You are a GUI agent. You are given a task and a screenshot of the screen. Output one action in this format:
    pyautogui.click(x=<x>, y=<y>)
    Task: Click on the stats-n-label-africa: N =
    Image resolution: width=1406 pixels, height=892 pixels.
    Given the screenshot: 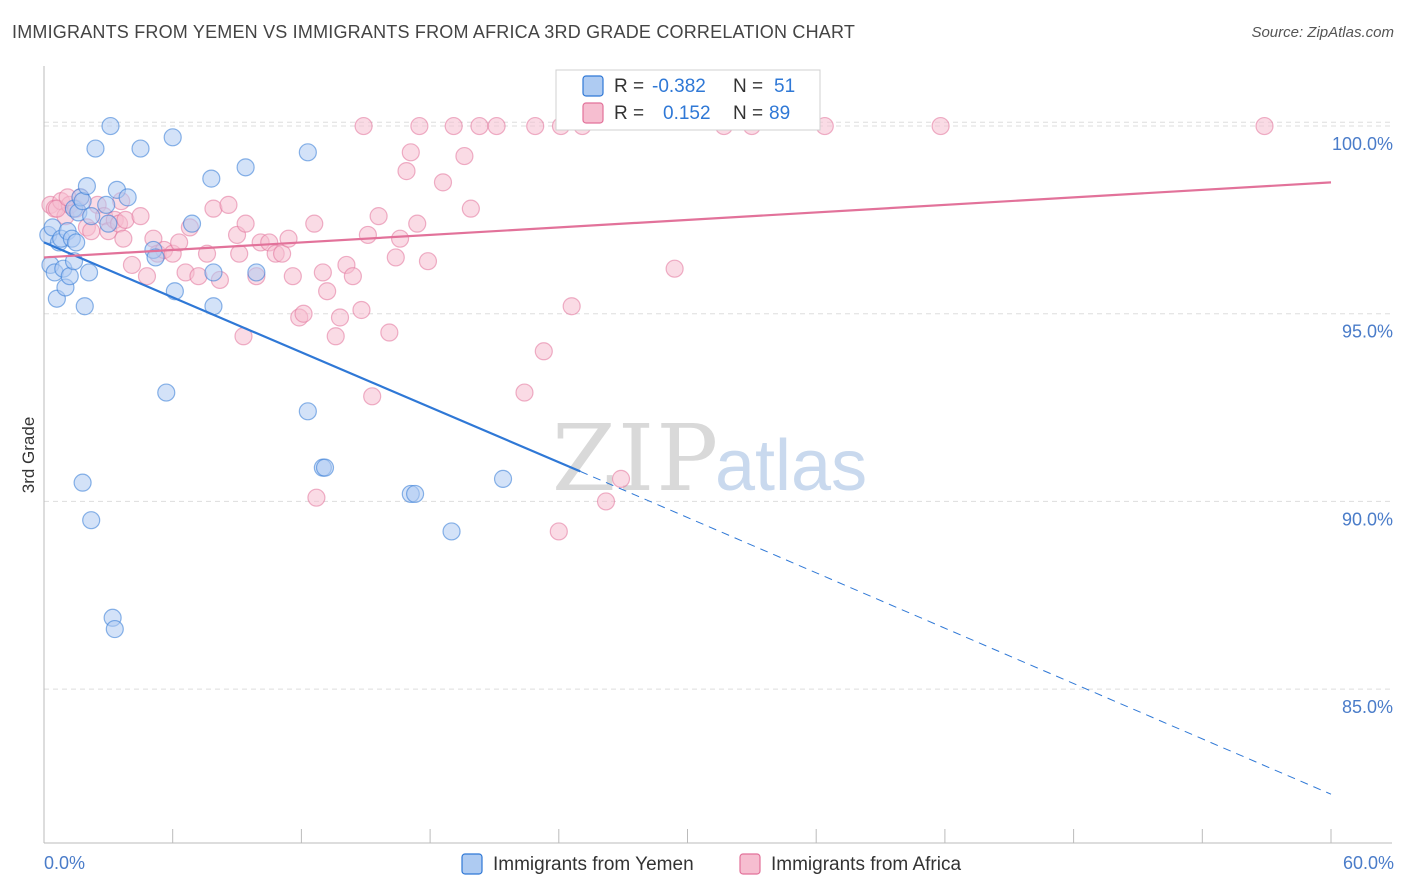 What is the action you would take?
    pyautogui.click(x=748, y=113)
    